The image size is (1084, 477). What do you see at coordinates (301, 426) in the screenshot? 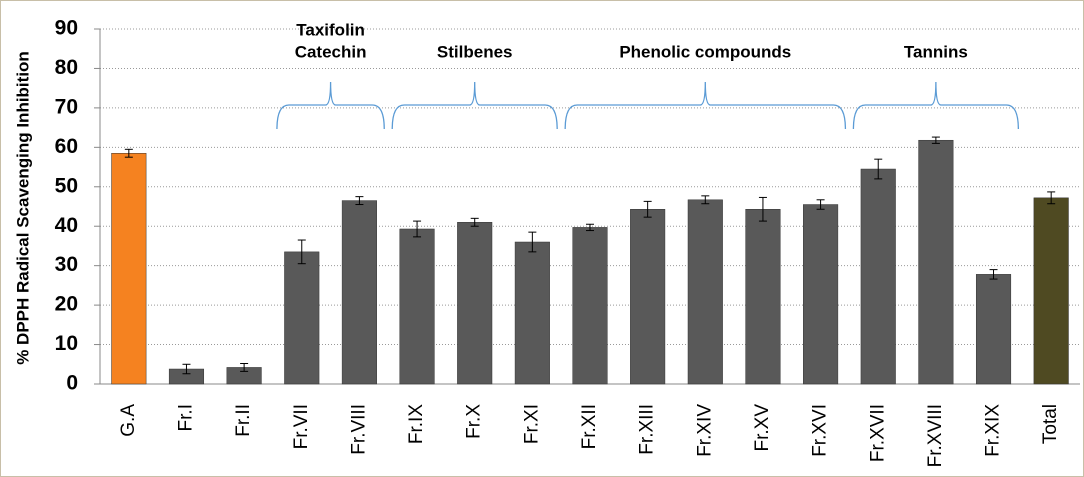
I see `x-tick-label: Fr.VII` at bounding box center [301, 426].